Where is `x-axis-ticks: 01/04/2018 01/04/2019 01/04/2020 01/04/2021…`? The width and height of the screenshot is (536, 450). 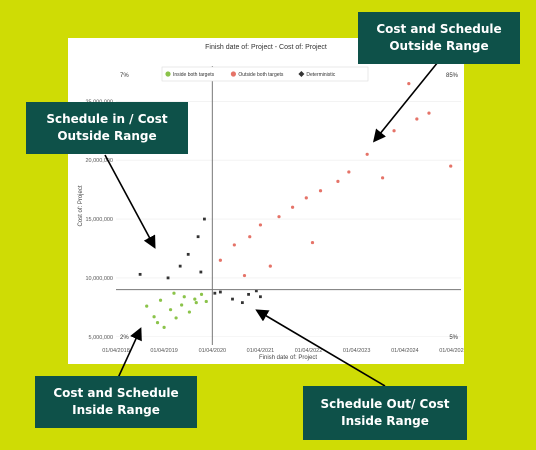 x-axis-ticks: 01/04/2018 01/04/2019 01/04/2020 01/04/2021… is located at coordinates (283, 351).